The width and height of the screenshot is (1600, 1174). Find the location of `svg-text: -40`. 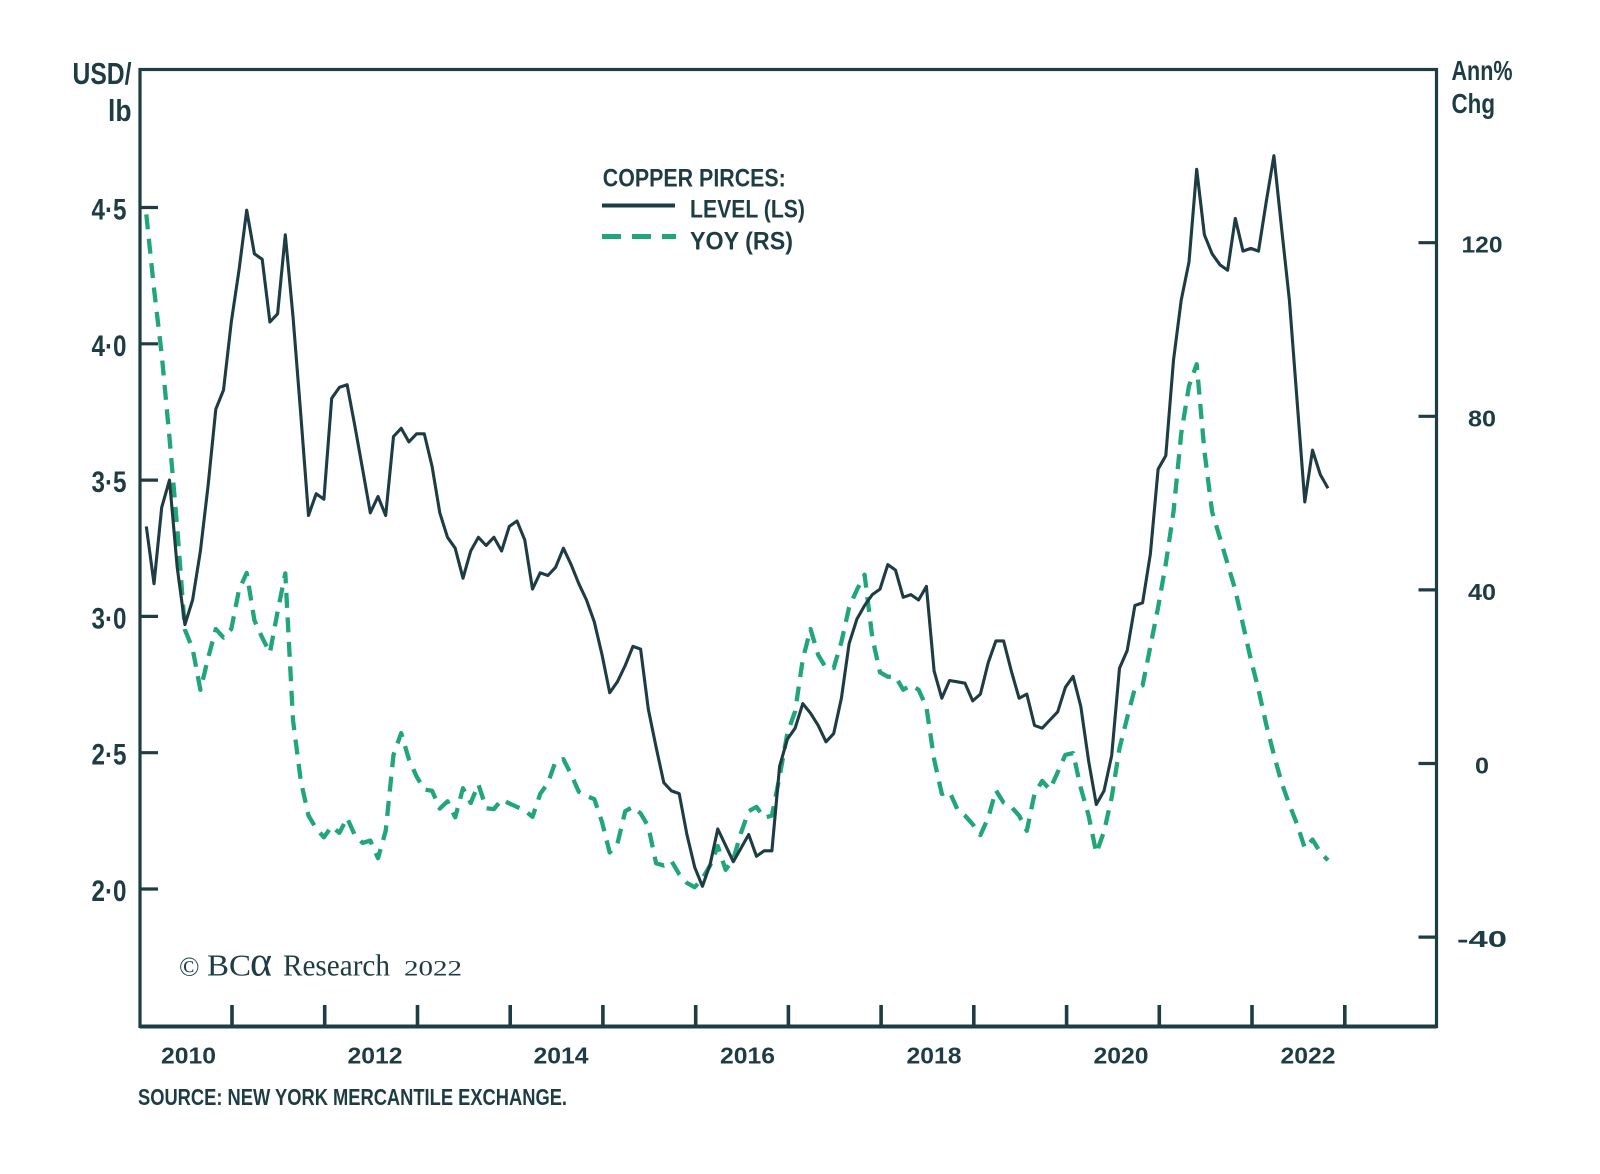

svg-text: -40 is located at coordinates (1482, 939).